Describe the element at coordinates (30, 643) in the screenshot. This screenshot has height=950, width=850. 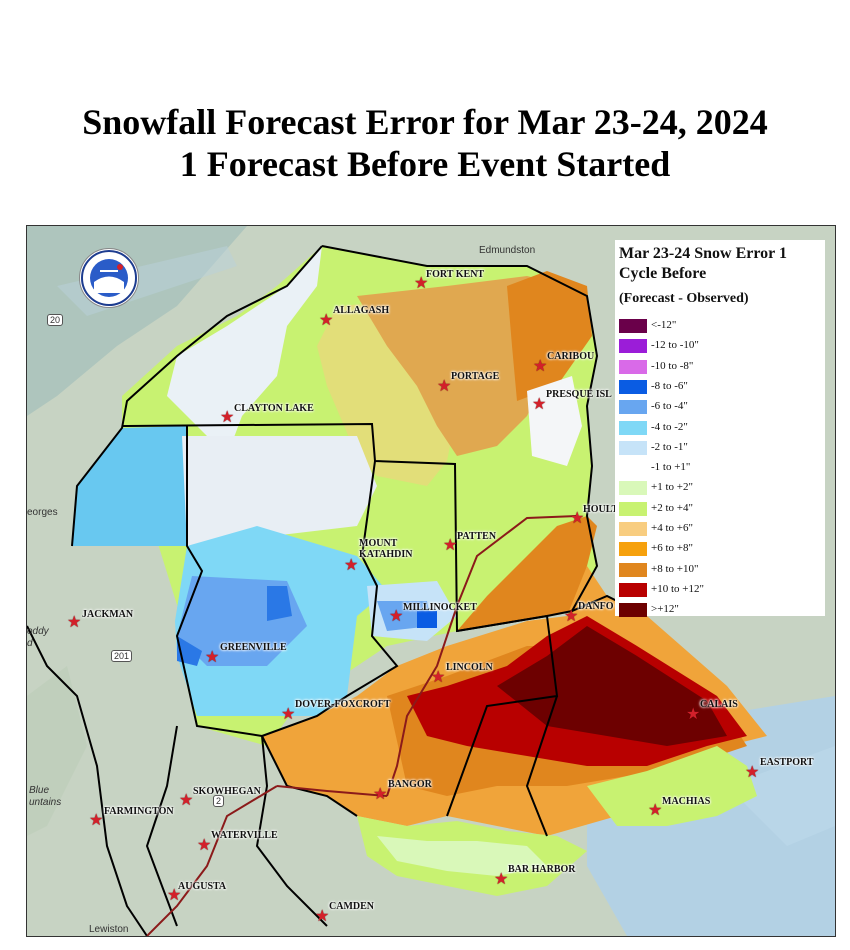
I see `label-roddy-2: d` at that location.